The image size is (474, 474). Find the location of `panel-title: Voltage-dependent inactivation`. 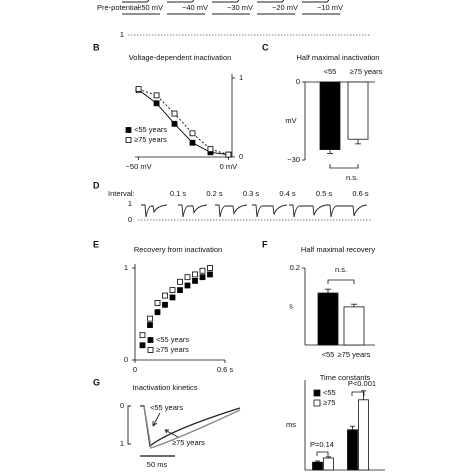

panel-title: Voltage-dependent inactivation is located at coordinates (180, 57).